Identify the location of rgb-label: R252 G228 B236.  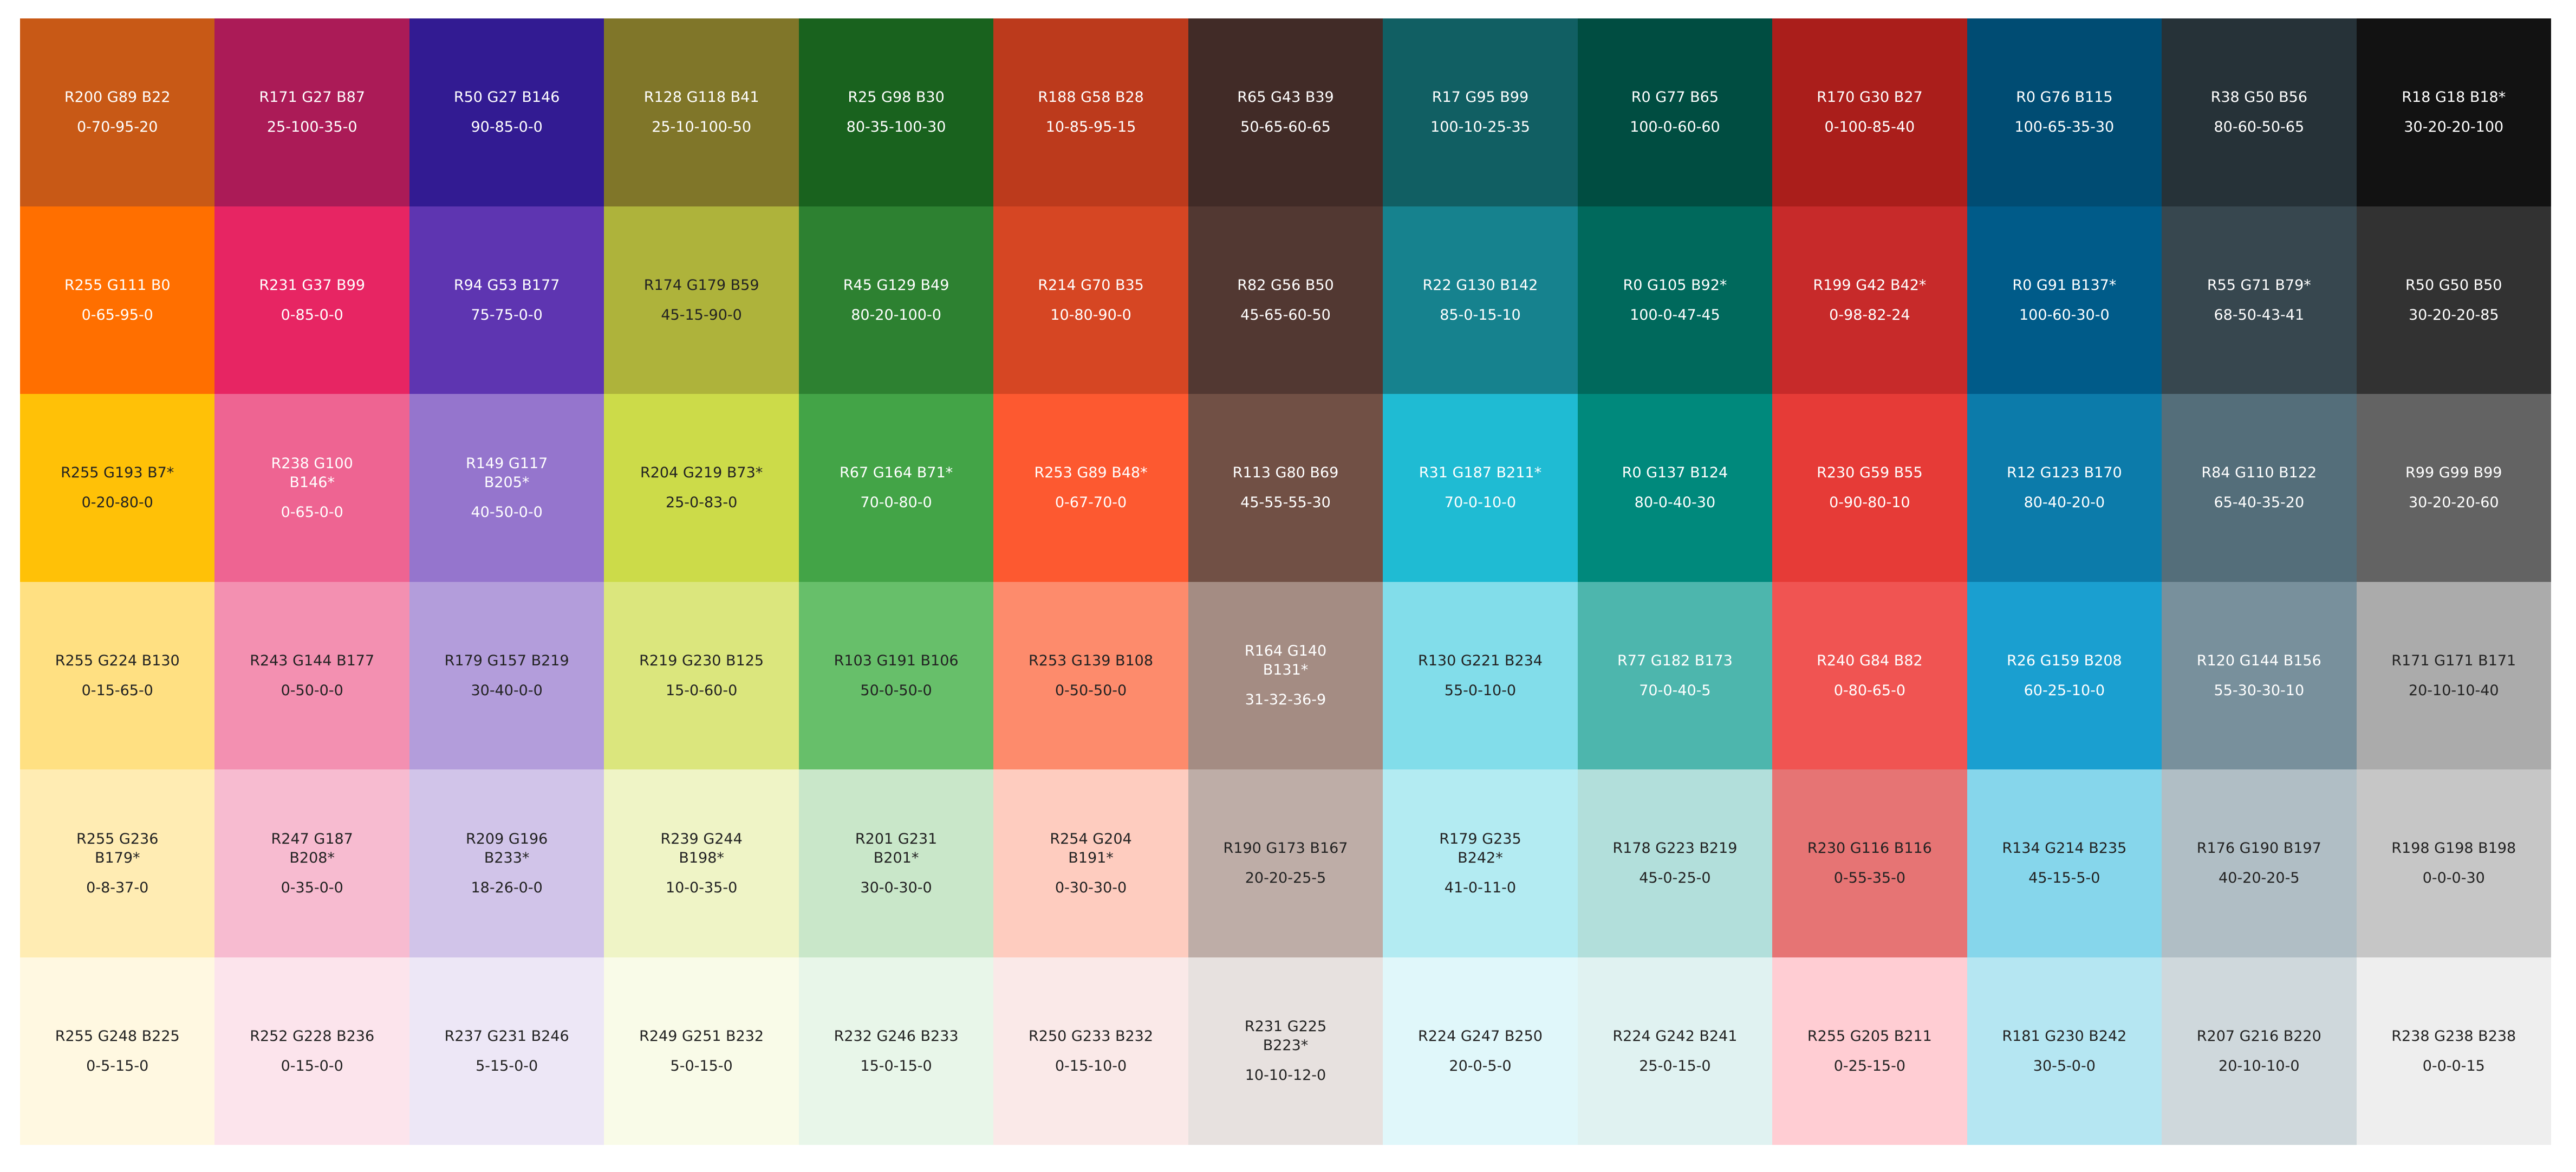
(312, 1036).